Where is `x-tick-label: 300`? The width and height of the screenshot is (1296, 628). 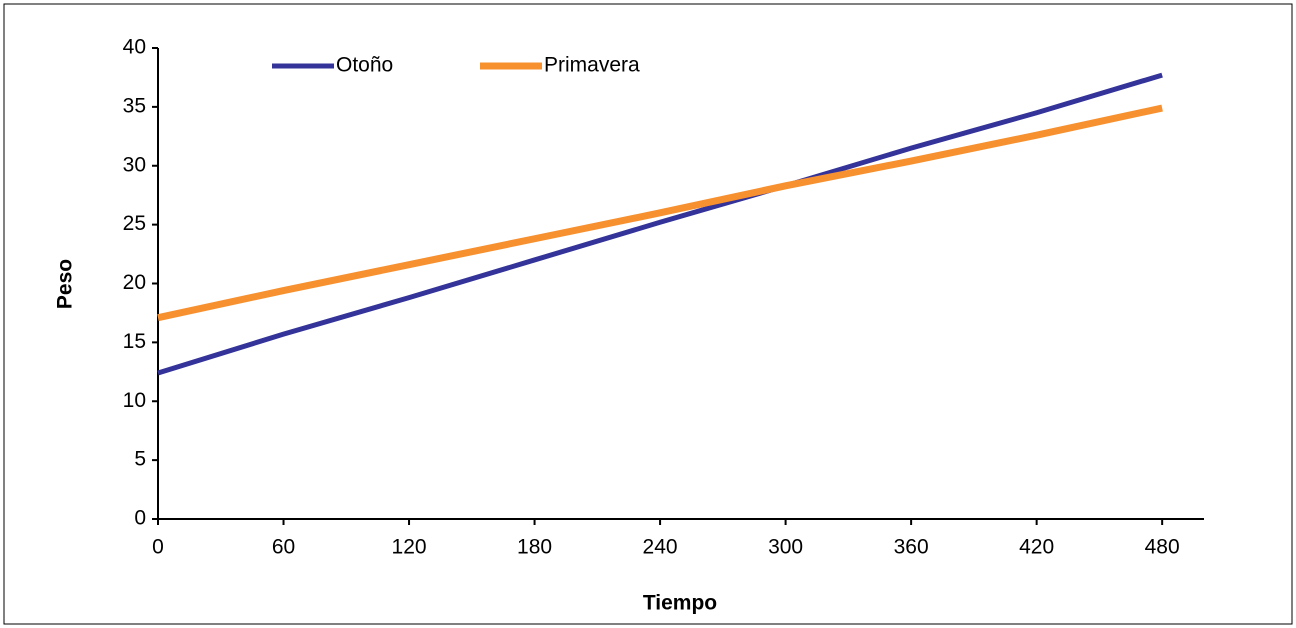 x-tick-label: 300 is located at coordinates (785, 547).